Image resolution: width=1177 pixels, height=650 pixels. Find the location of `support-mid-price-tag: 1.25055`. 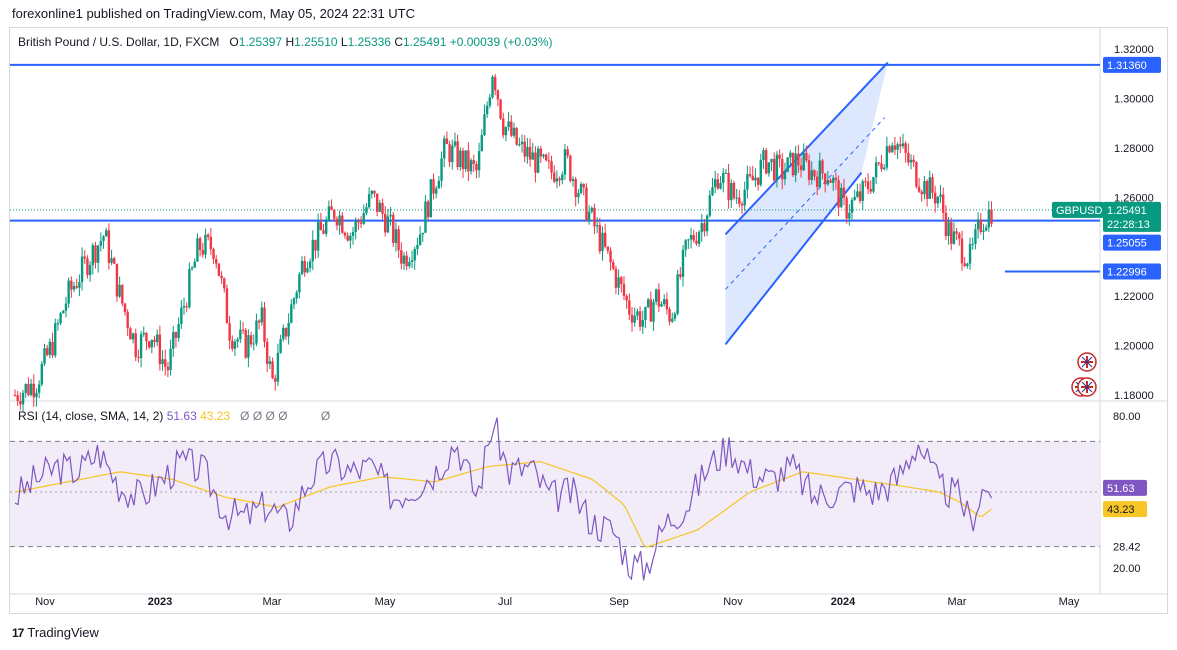

support-mid-price-tag: 1.25055 is located at coordinates (1127, 244).